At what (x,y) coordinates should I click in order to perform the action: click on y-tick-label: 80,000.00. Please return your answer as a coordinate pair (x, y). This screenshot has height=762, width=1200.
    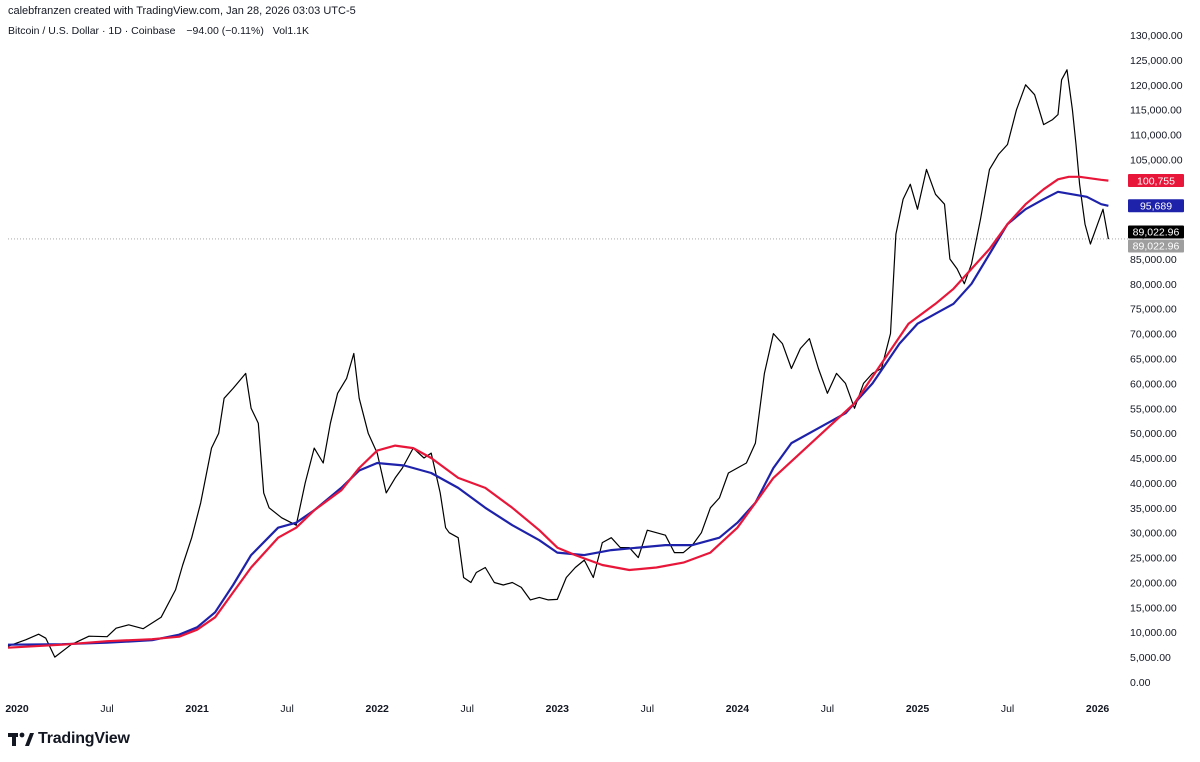
    Looking at the image, I should click on (1153, 285).